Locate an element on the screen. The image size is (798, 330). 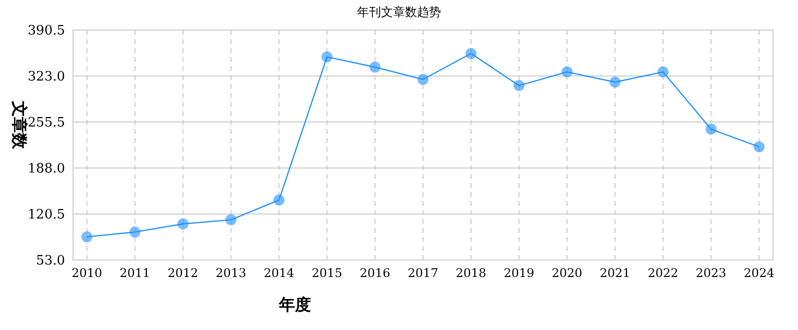
x-tick-label: 2013 is located at coordinates (231, 273).